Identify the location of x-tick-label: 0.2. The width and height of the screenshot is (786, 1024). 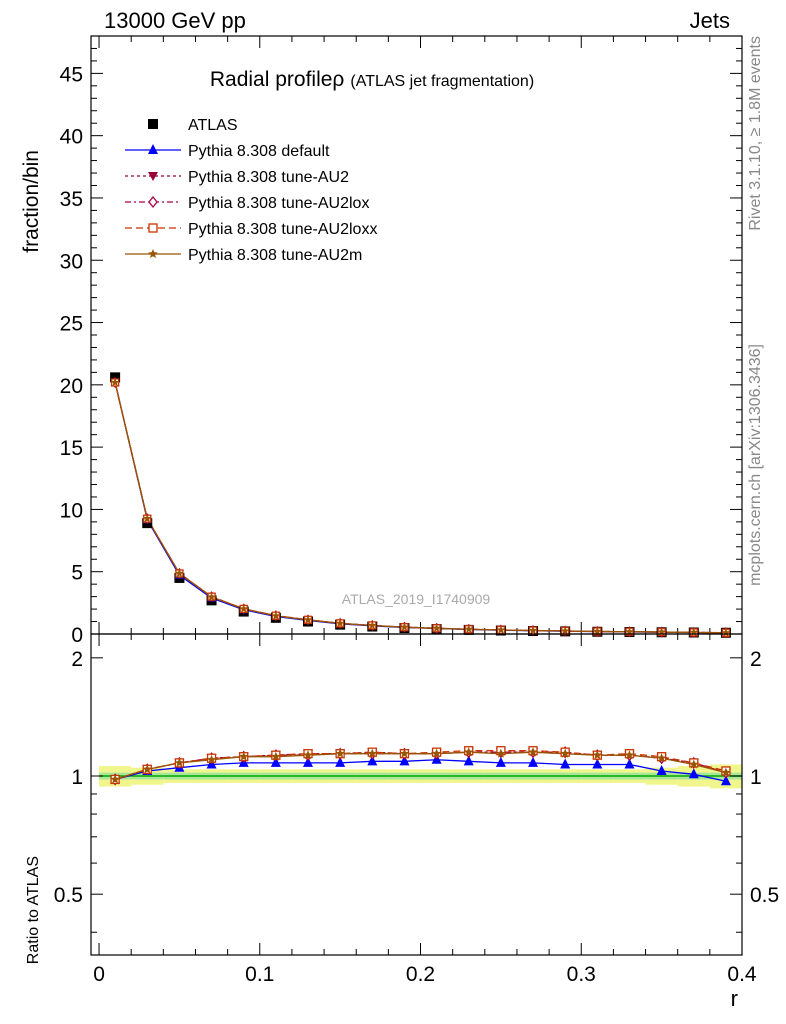
(420, 974).